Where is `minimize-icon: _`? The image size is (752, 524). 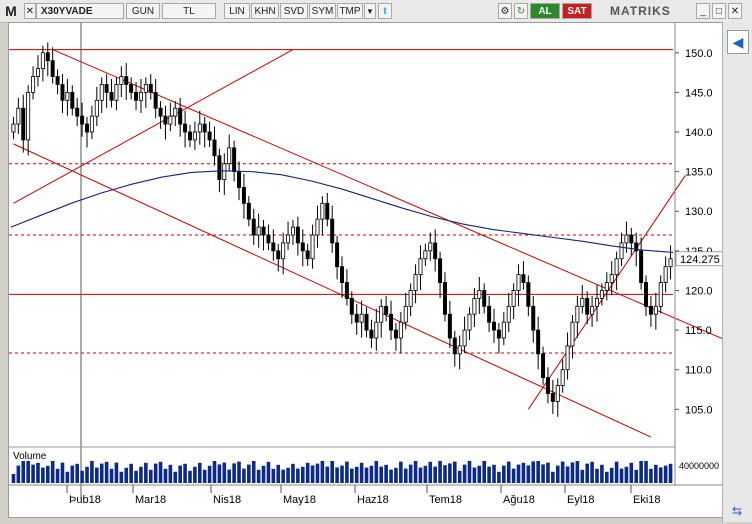 minimize-icon: _ is located at coordinates (703, 11).